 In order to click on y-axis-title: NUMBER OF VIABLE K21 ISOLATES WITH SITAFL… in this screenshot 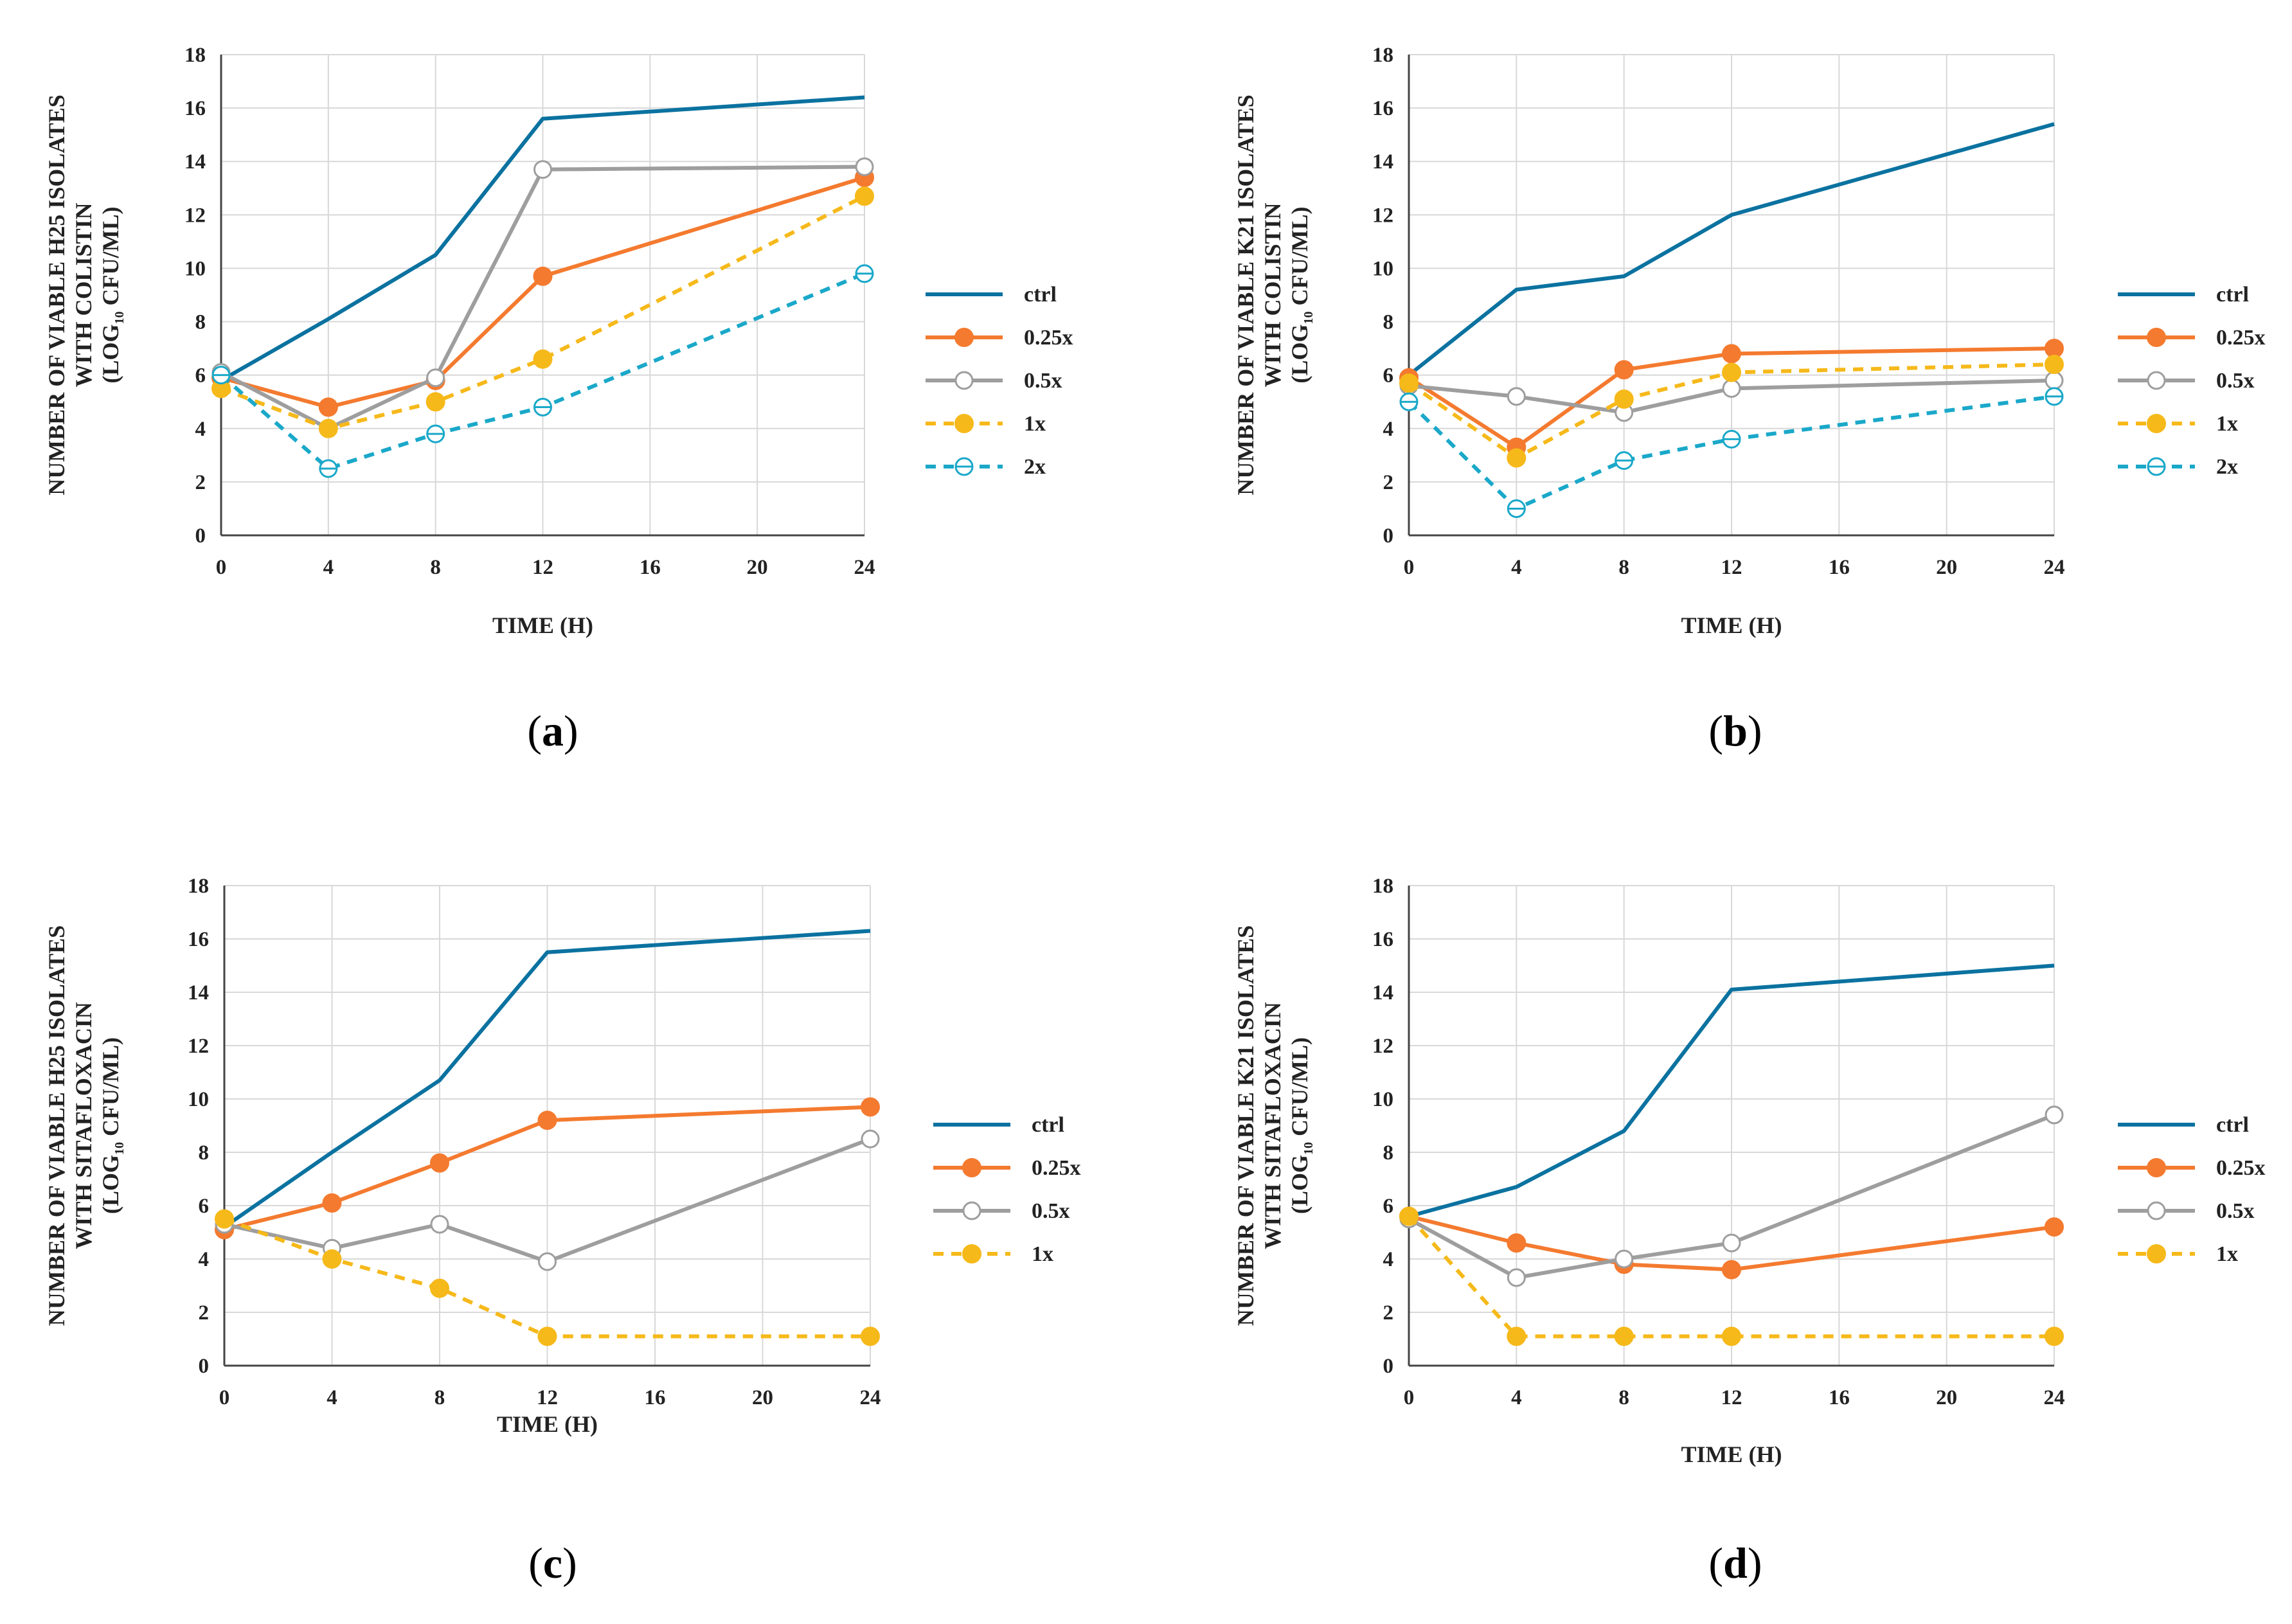, I will do `click(1274, 1125)`.